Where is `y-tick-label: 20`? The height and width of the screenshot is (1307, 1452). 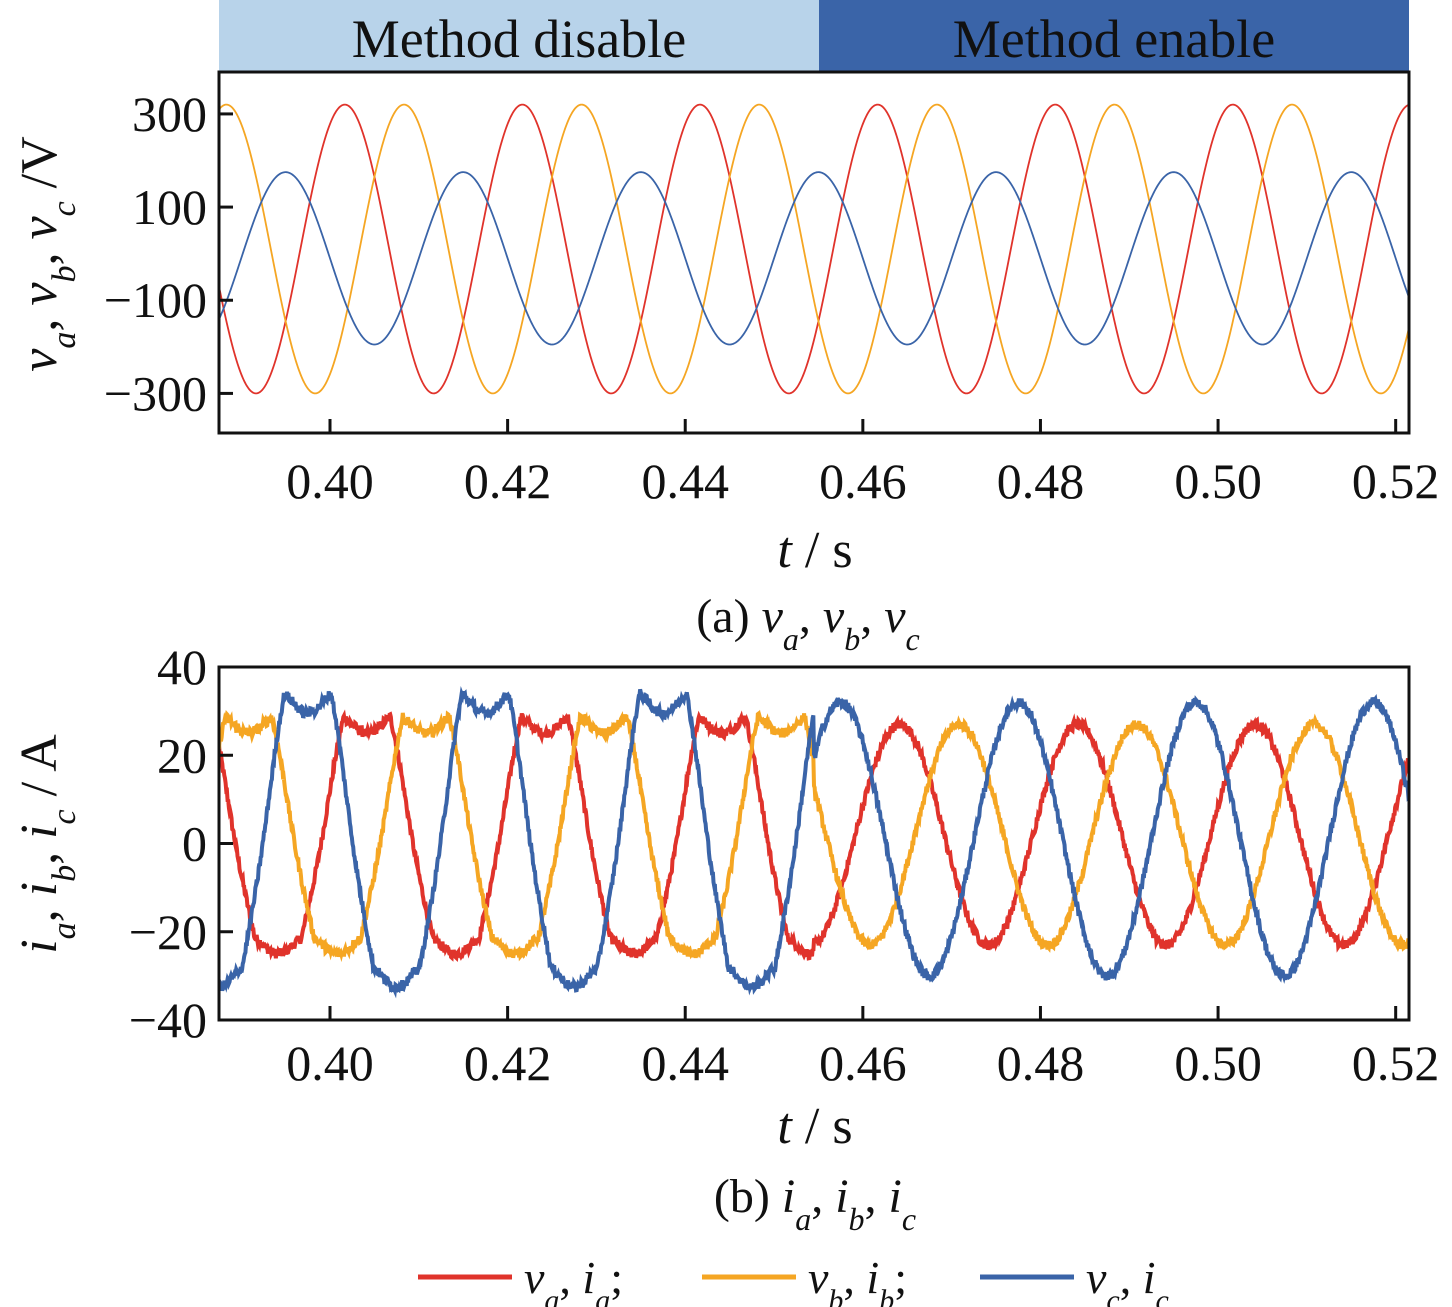 y-tick-label: 20 is located at coordinates (182, 755).